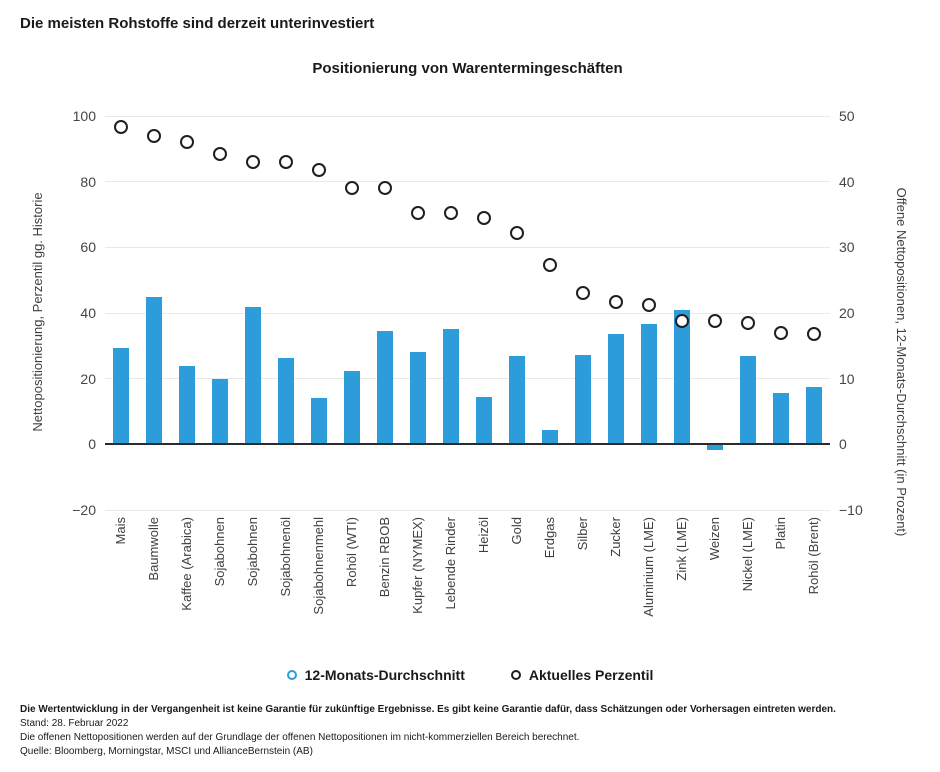 The image size is (940, 772). What do you see at coordinates (154, 549) in the screenshot?
I see `x-axis-label: Baumwolle` at bounding box center [154, 549].